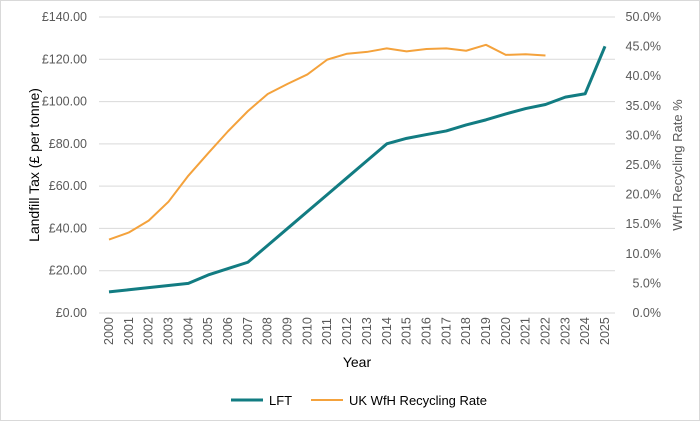 The height and width of the screenshot is (421, 700). Describe the element at coordinates (486, 331) in the screenshot. I see `x-tick-label: 2019` at that location.